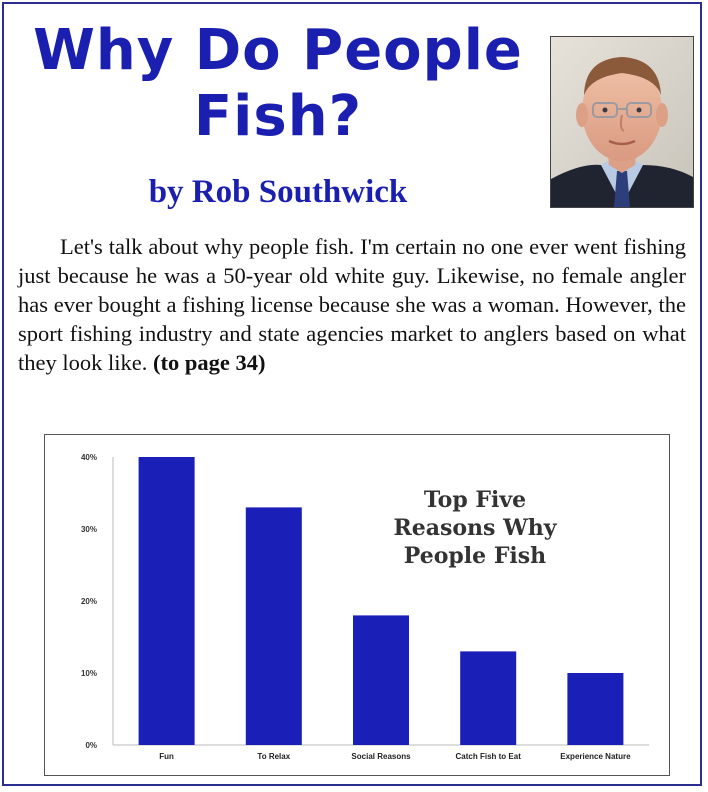 The width and height of the screenshot is (708, 792). I want to click on article-title: Why Do People Fish?, so click(278, 84).